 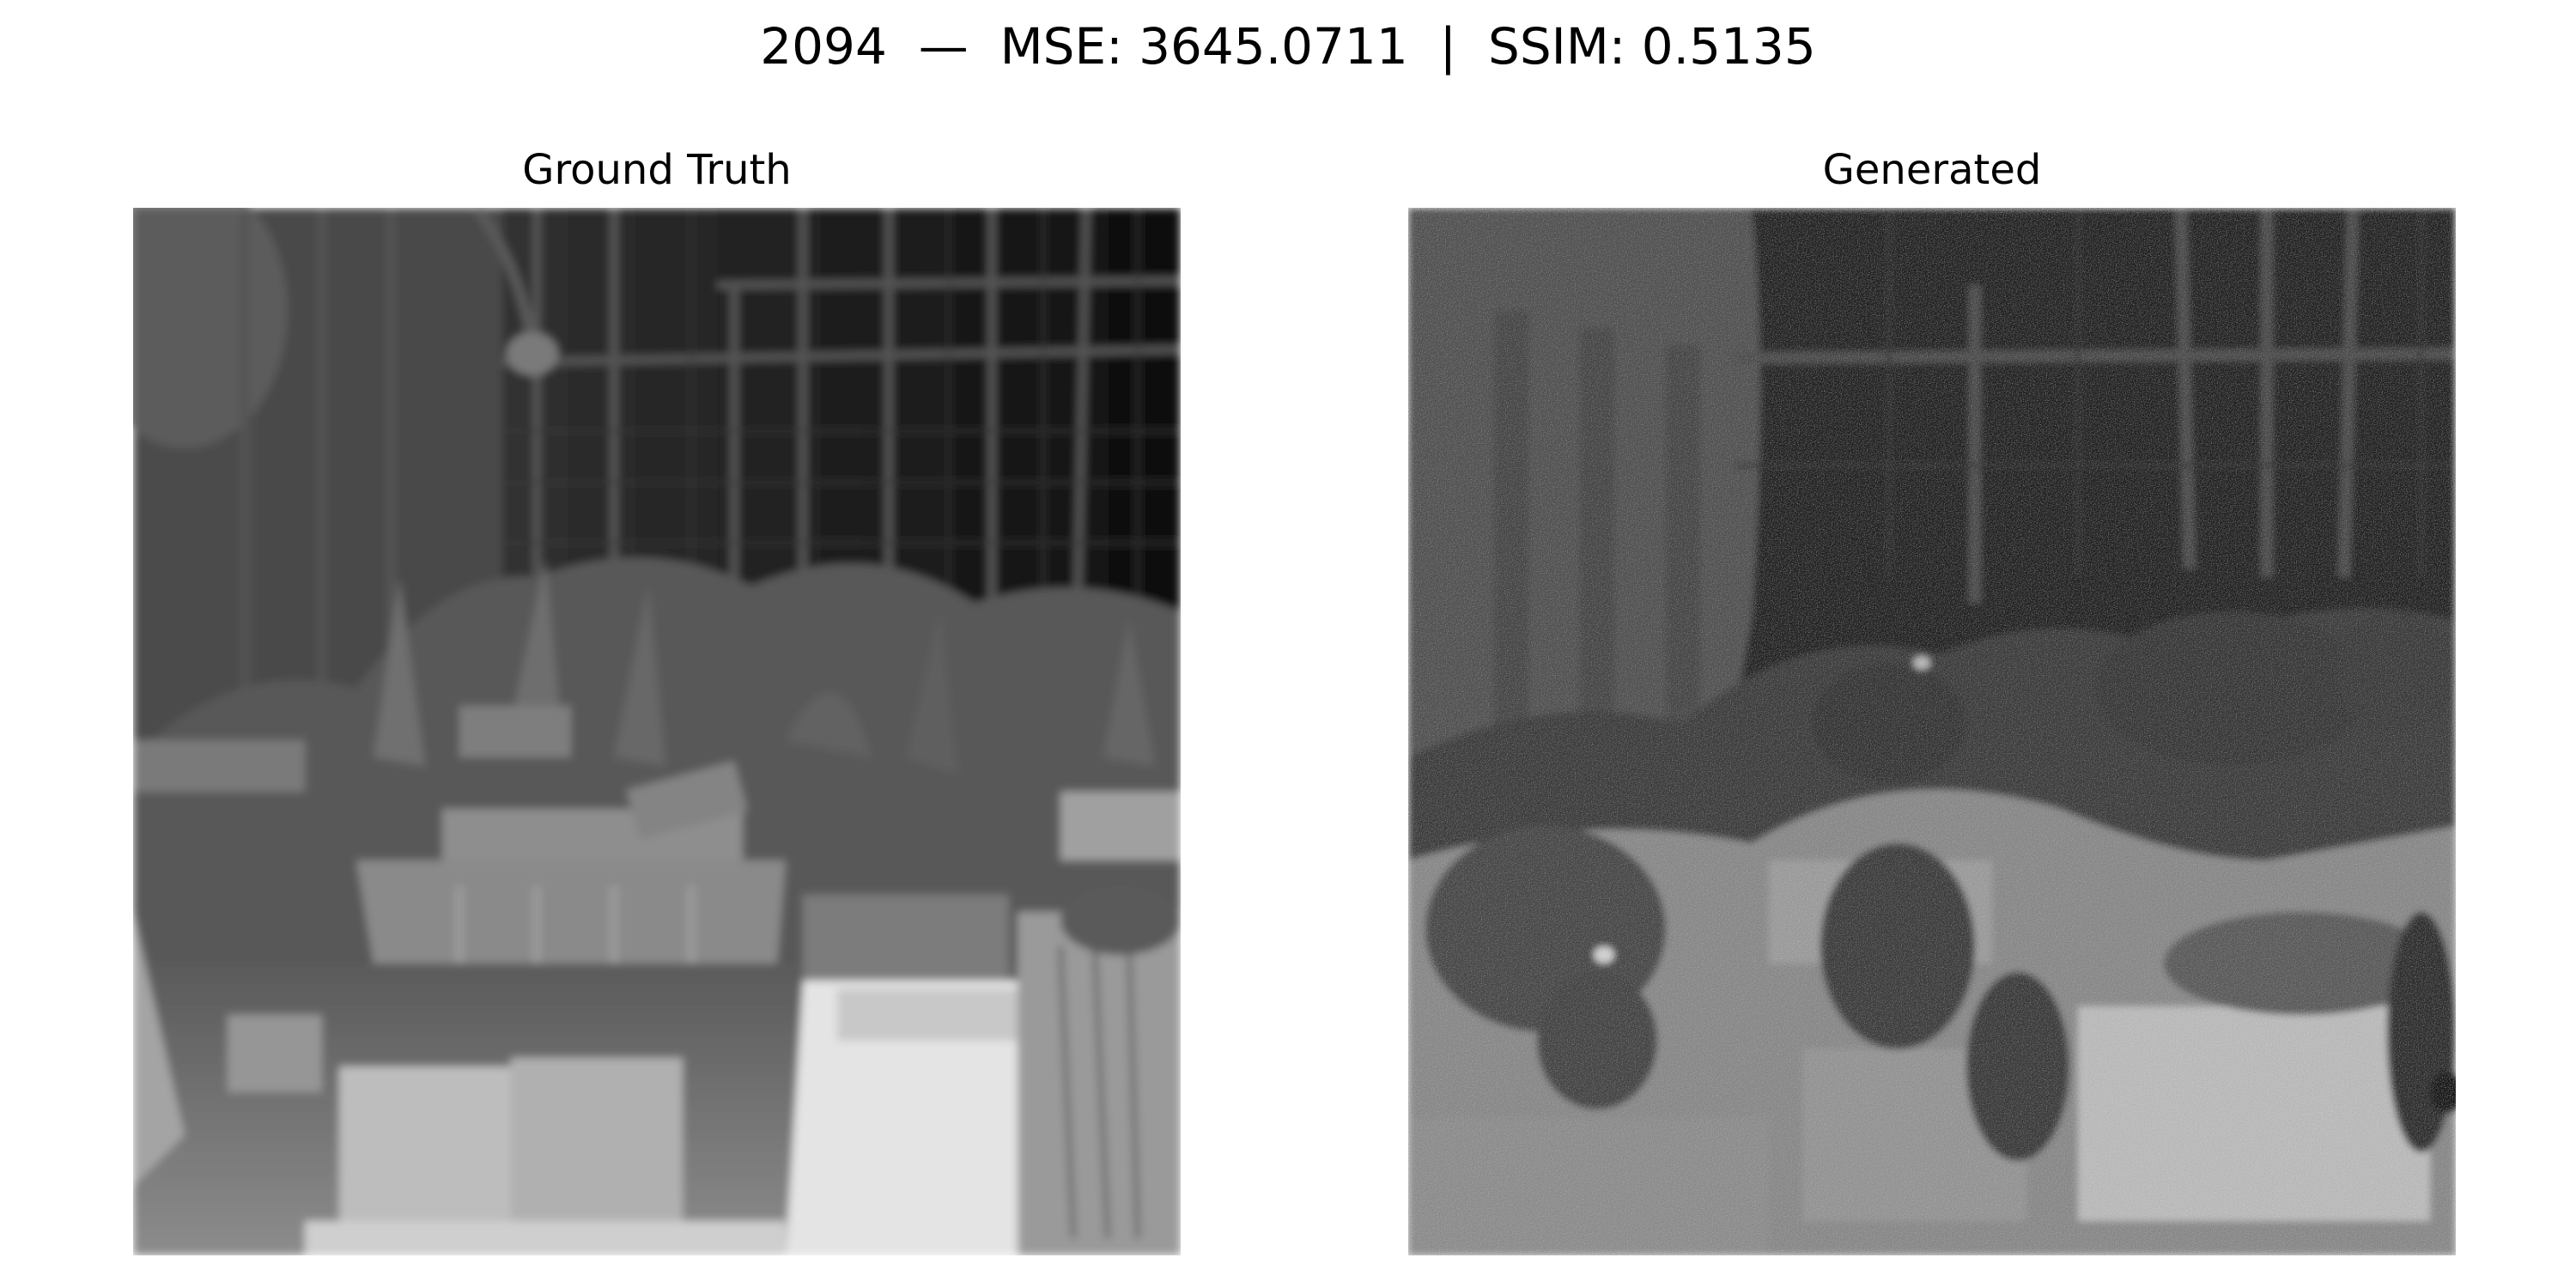 I want to click on generated-title: Generated, so click(x=1932, y=170).